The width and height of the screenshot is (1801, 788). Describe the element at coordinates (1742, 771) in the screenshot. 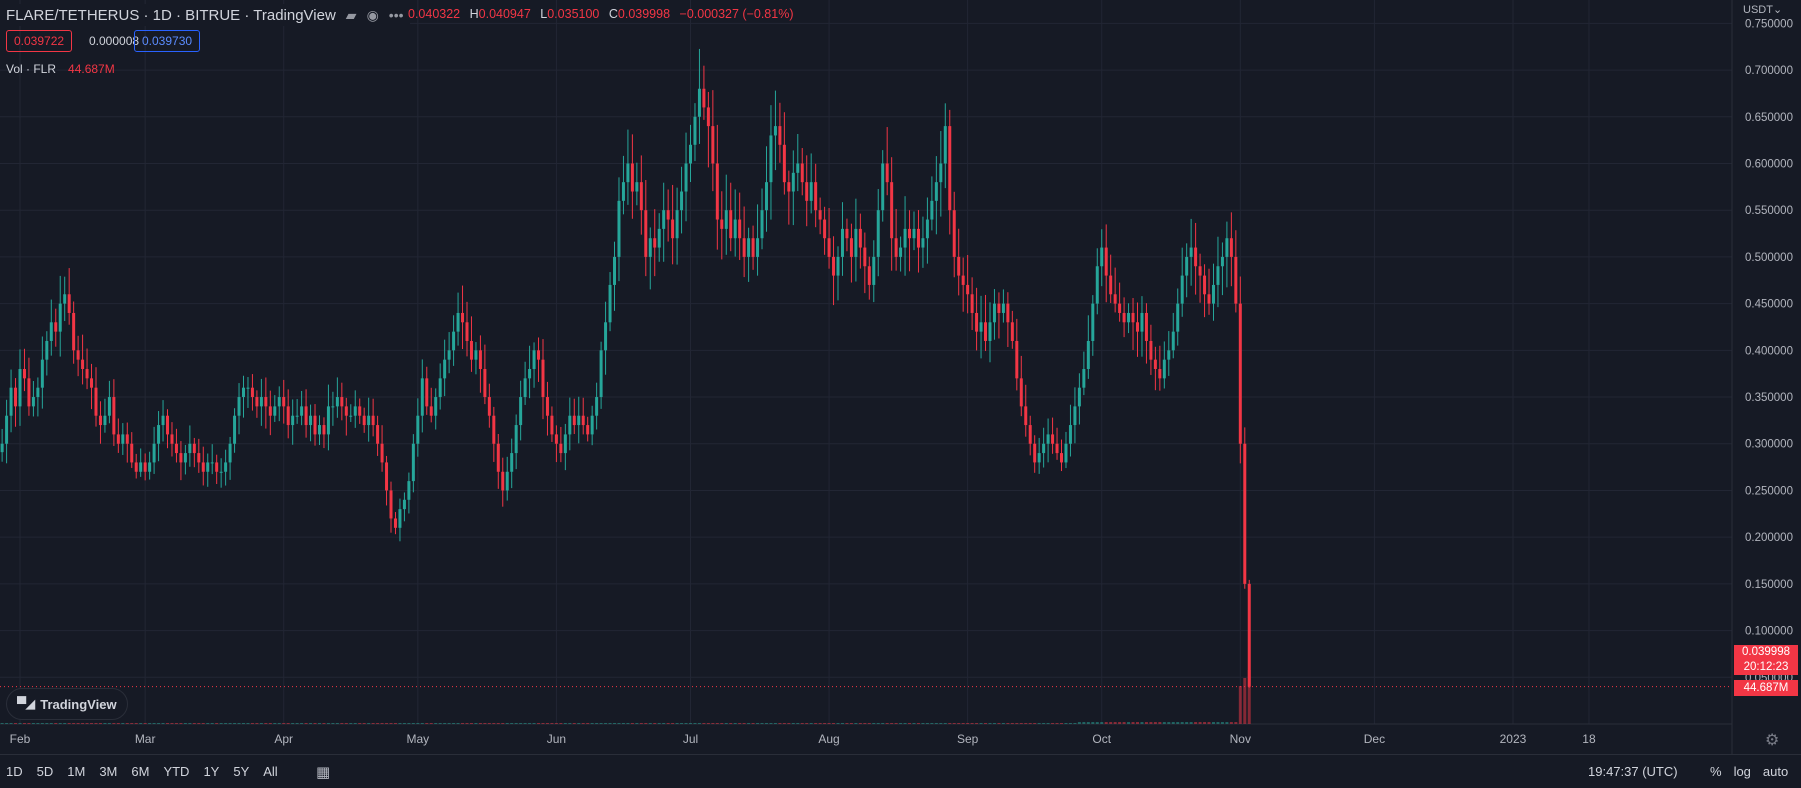

I see `log-scale-button: log` at that location.